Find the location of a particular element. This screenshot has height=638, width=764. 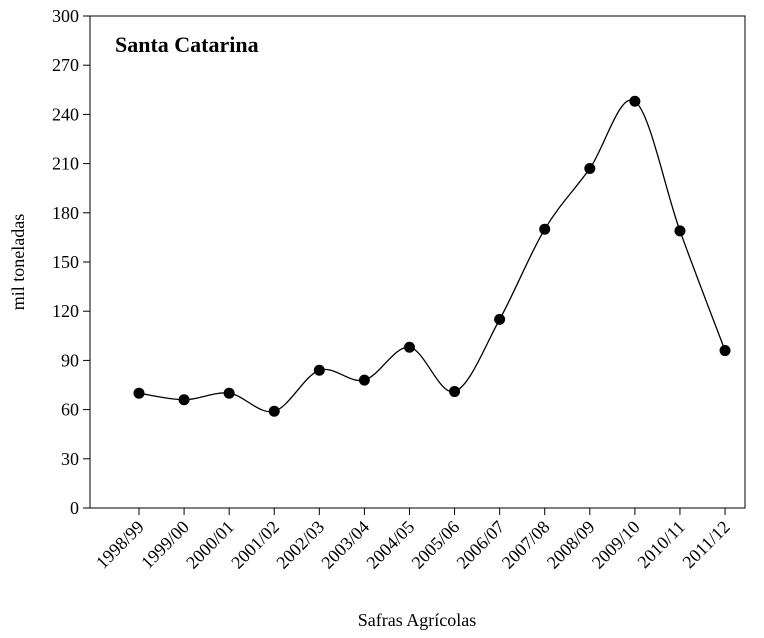

x-tick-label: 2000/01 is located at coordinates (210, 545).